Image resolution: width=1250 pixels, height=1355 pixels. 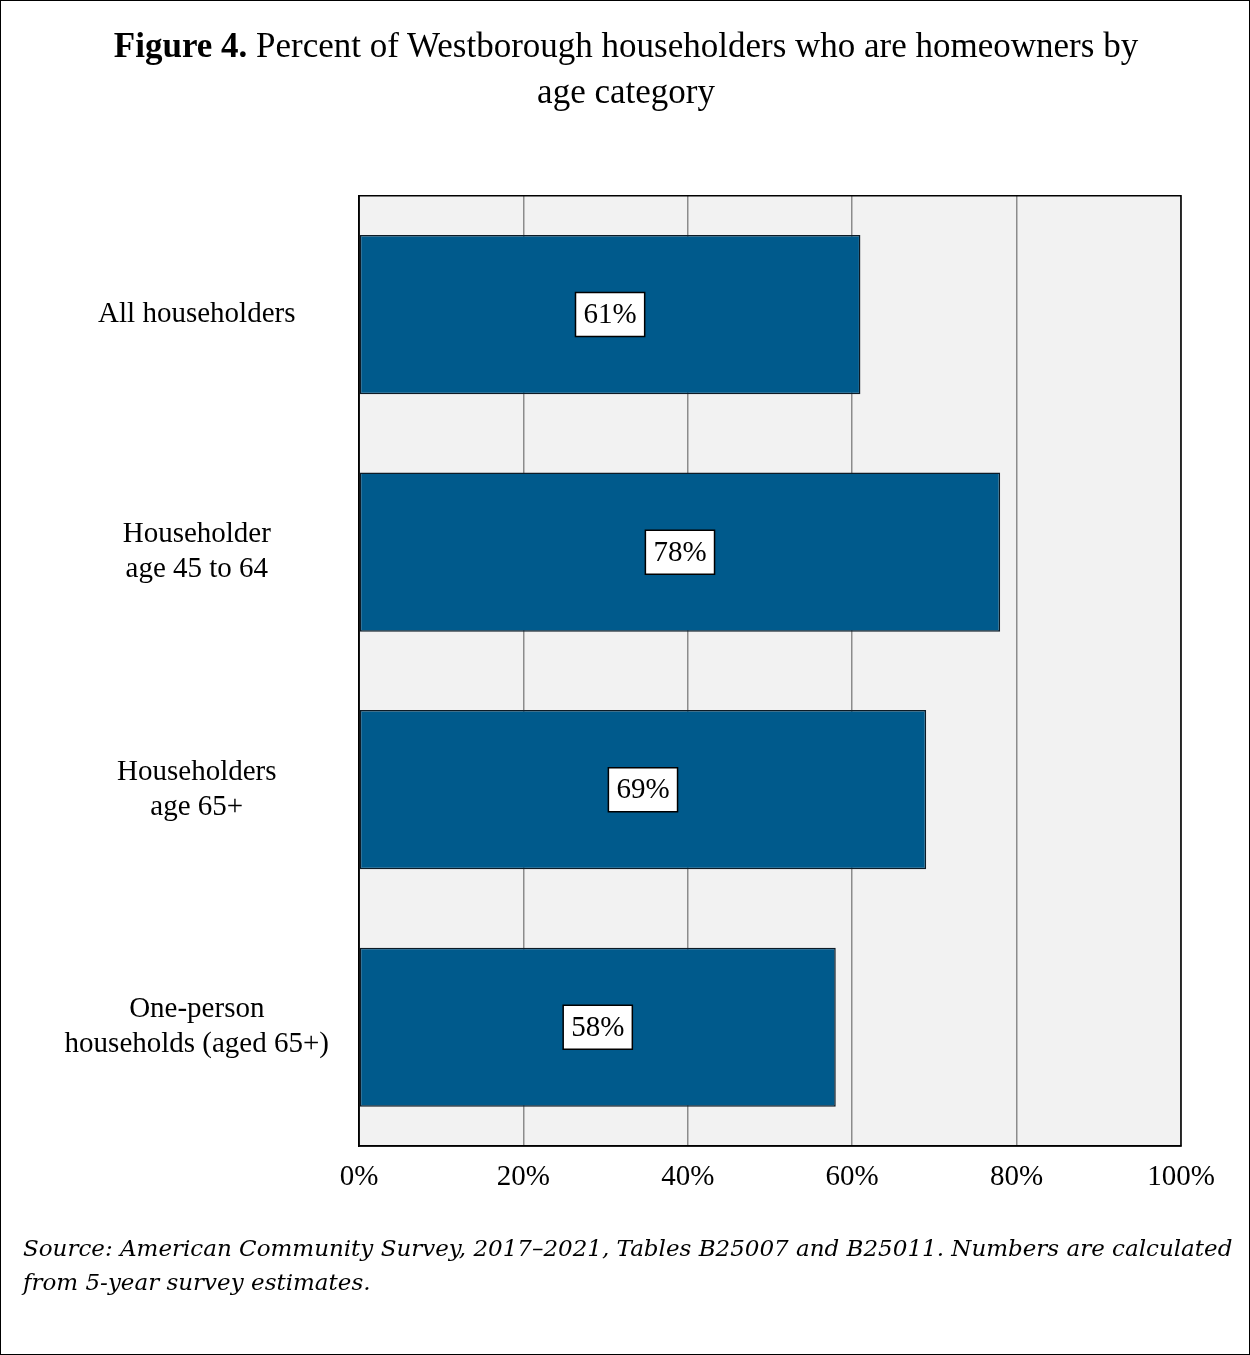 What do you see at coordinates (680, 550) in the screenshot?
I see `data-label: 78%` at bounding box center [680, 550].